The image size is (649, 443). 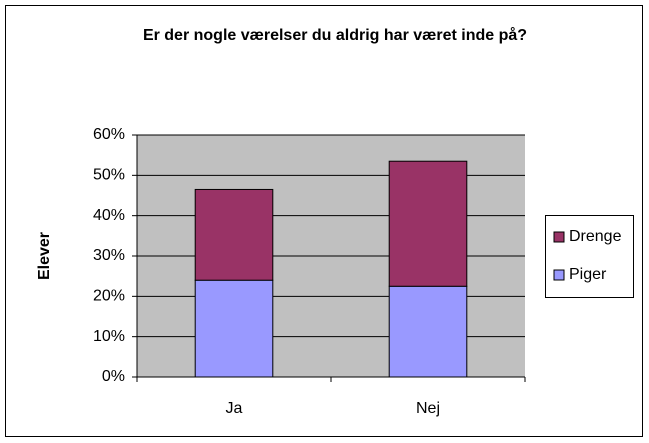 I want to click on legend-label: Drenge, so click(x=595, y=236).